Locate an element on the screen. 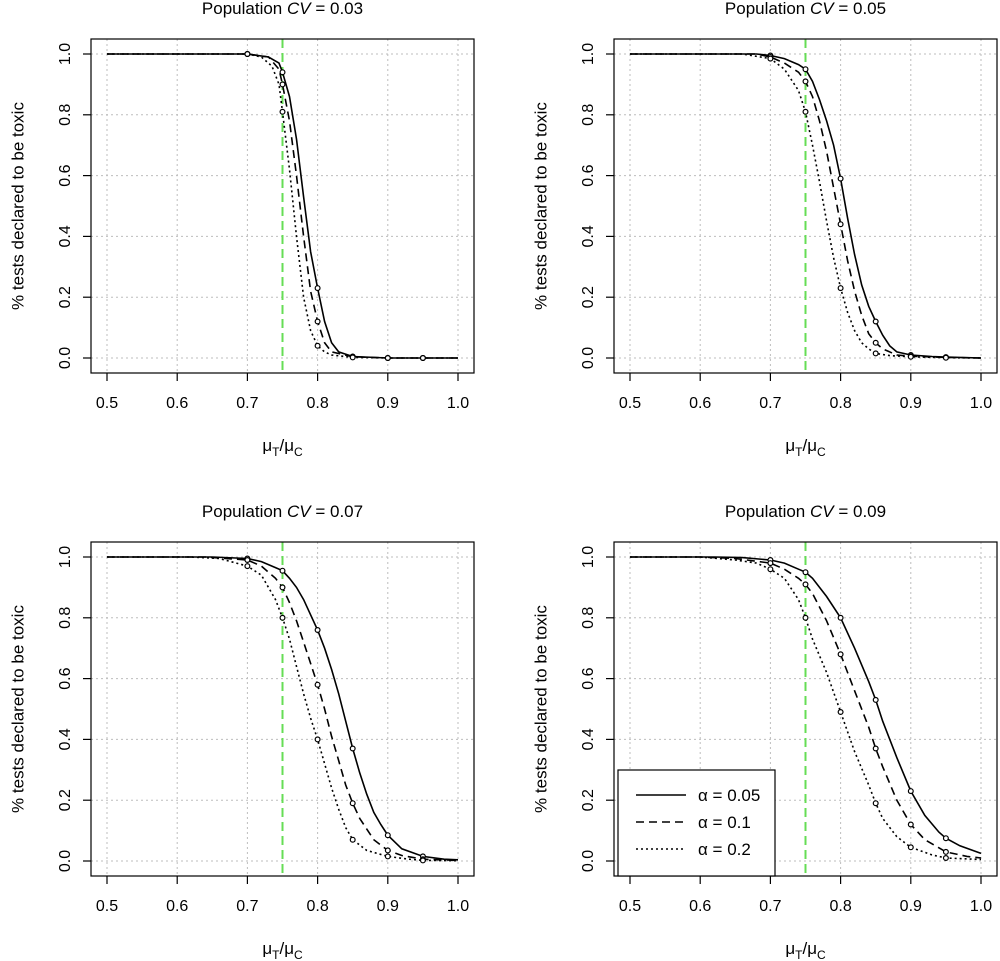 The width and height of the screenshot is (1000, 961). chart-title: Population CV = 0.07 is located at coordinates (282, 511).